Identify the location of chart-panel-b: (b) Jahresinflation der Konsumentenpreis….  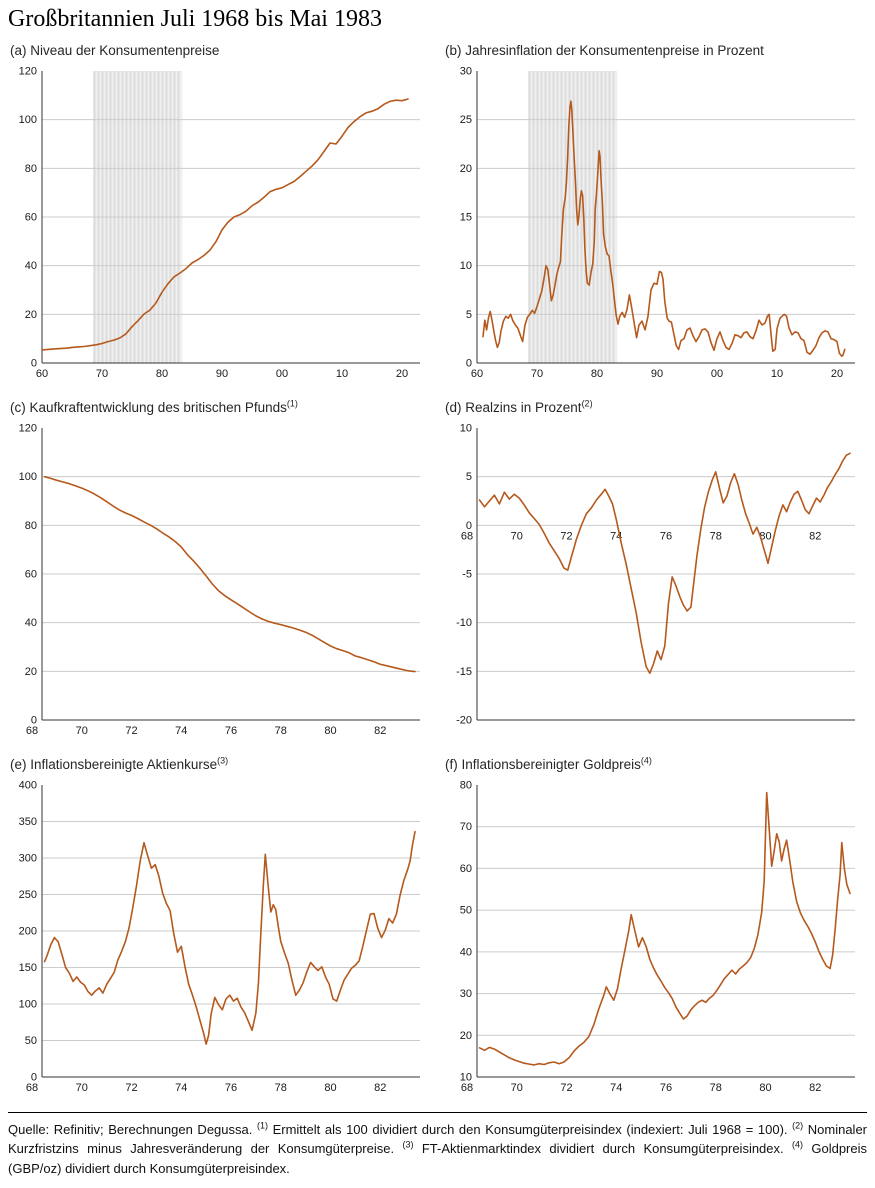
(655, 215).